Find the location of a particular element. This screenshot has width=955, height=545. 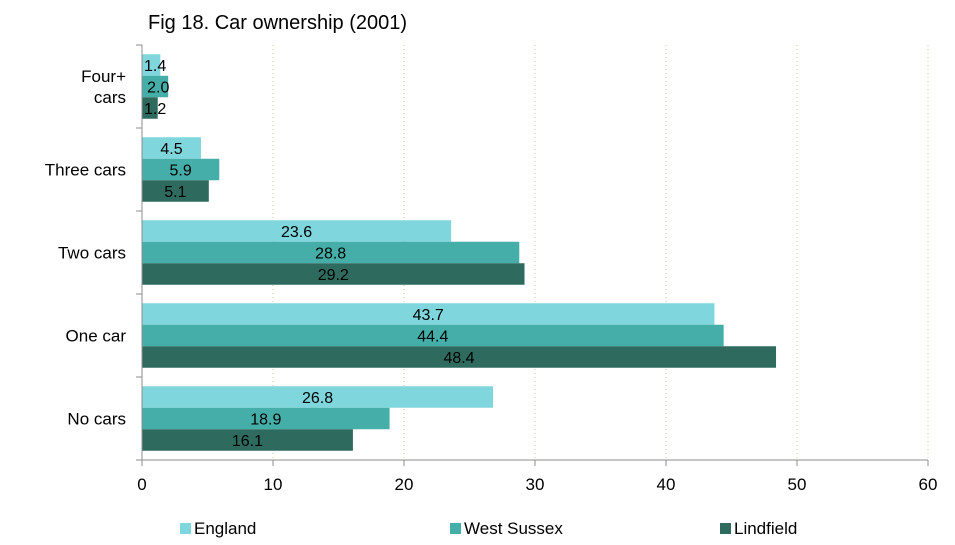

category-label: Two cars is located at coordinates (92, 253).